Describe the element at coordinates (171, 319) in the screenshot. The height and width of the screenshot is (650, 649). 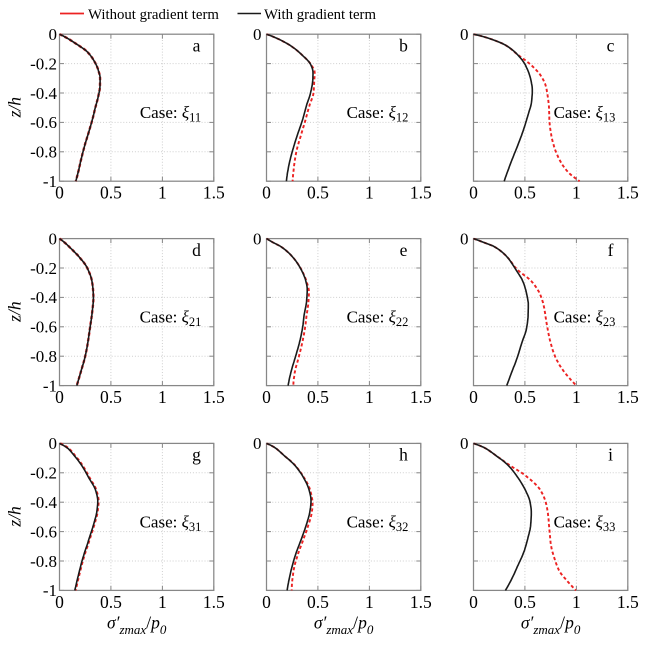
I see `svg-text: Case: ξ21` at that location.